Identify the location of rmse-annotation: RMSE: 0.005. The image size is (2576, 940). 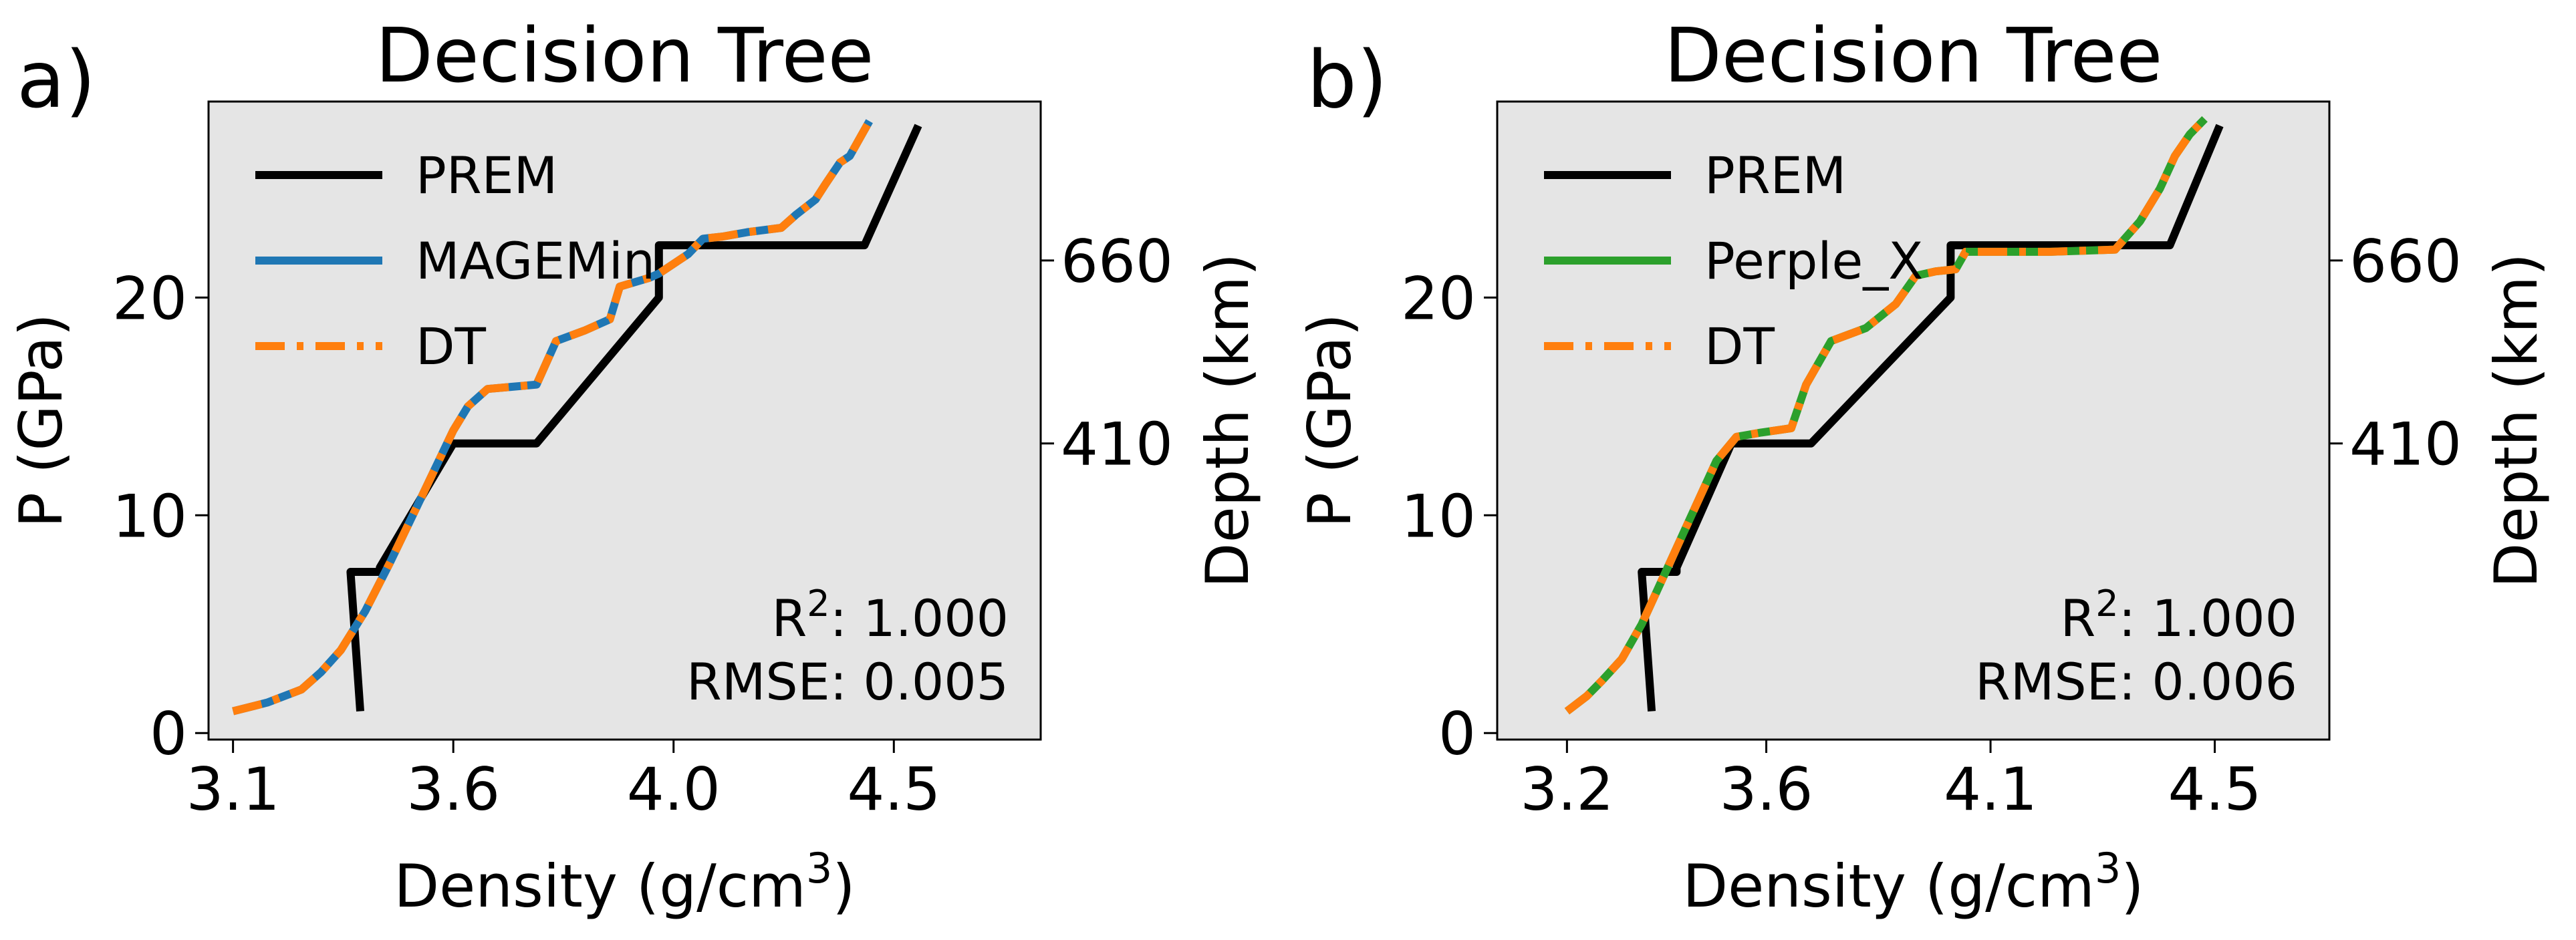
(848, 682).